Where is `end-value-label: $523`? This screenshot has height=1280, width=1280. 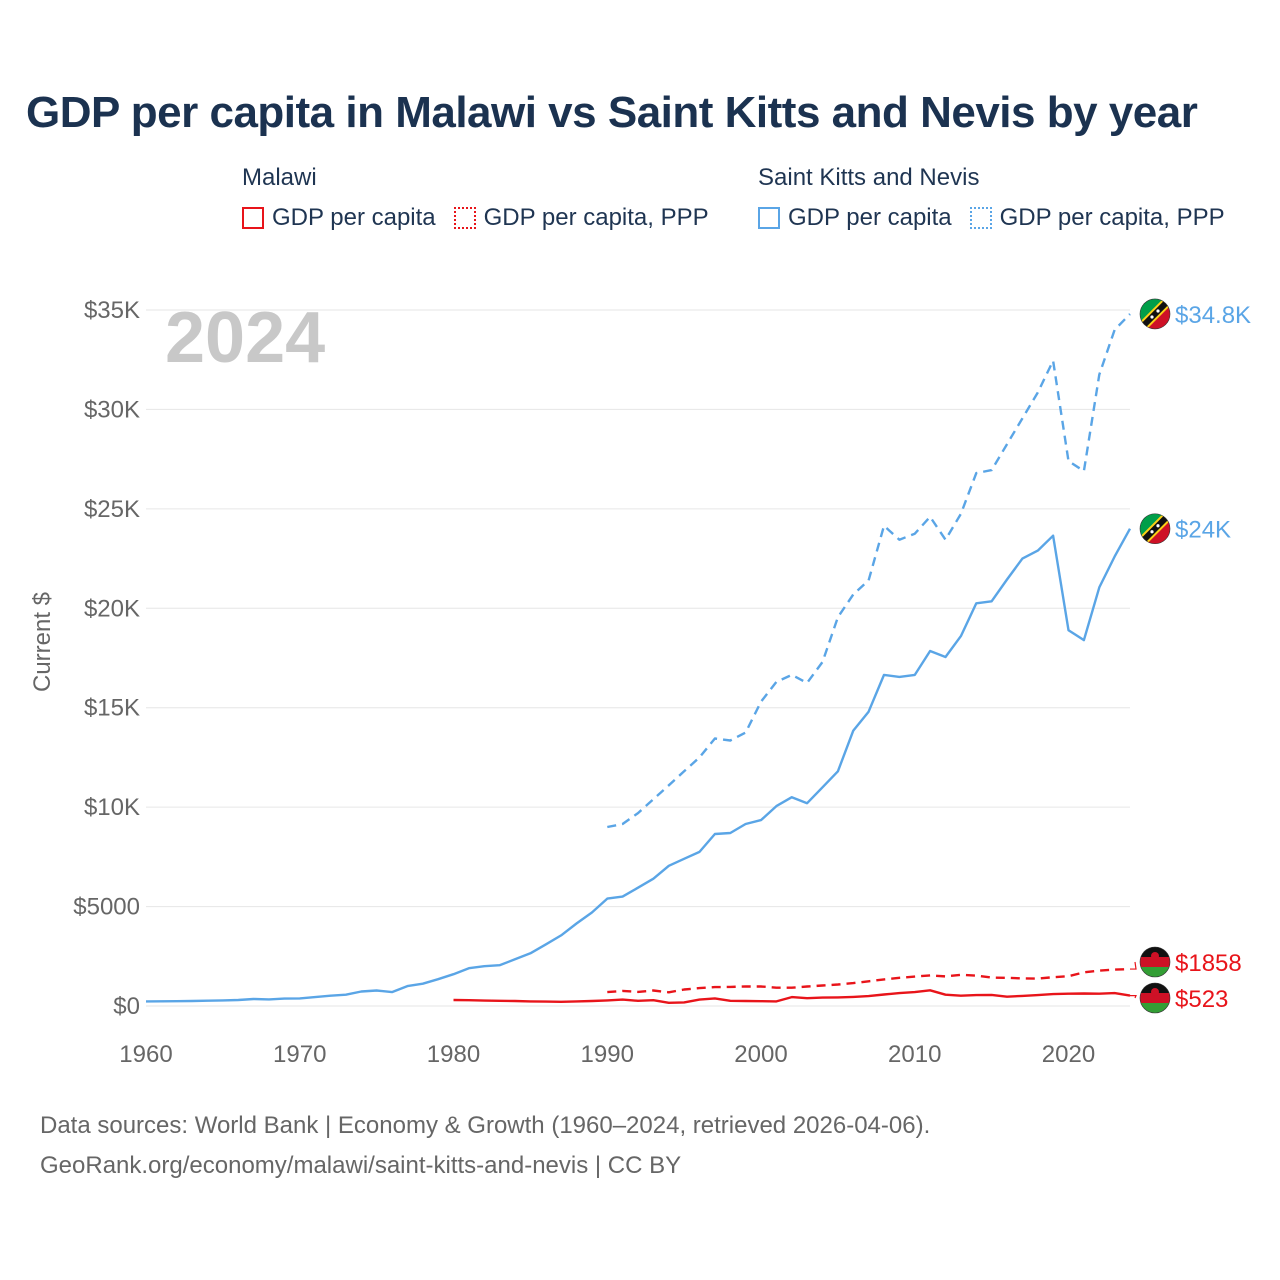
end-value-label: $523 is located at coordinates (1201, 999).